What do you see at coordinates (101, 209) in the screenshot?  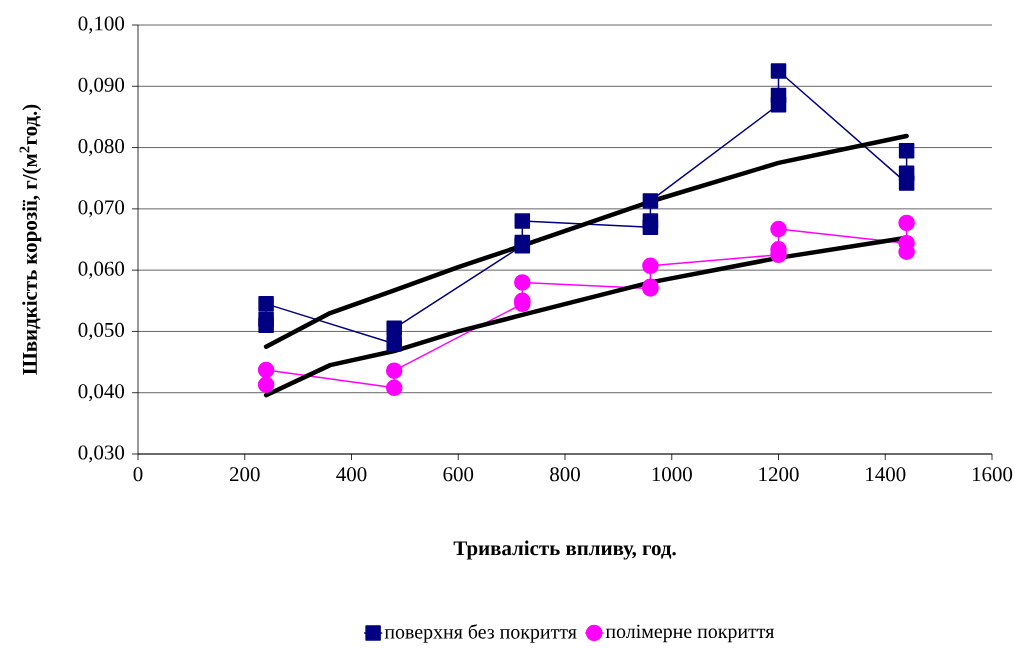 I see `y-tick-label: 0,070` at bounding box center [101, 209].